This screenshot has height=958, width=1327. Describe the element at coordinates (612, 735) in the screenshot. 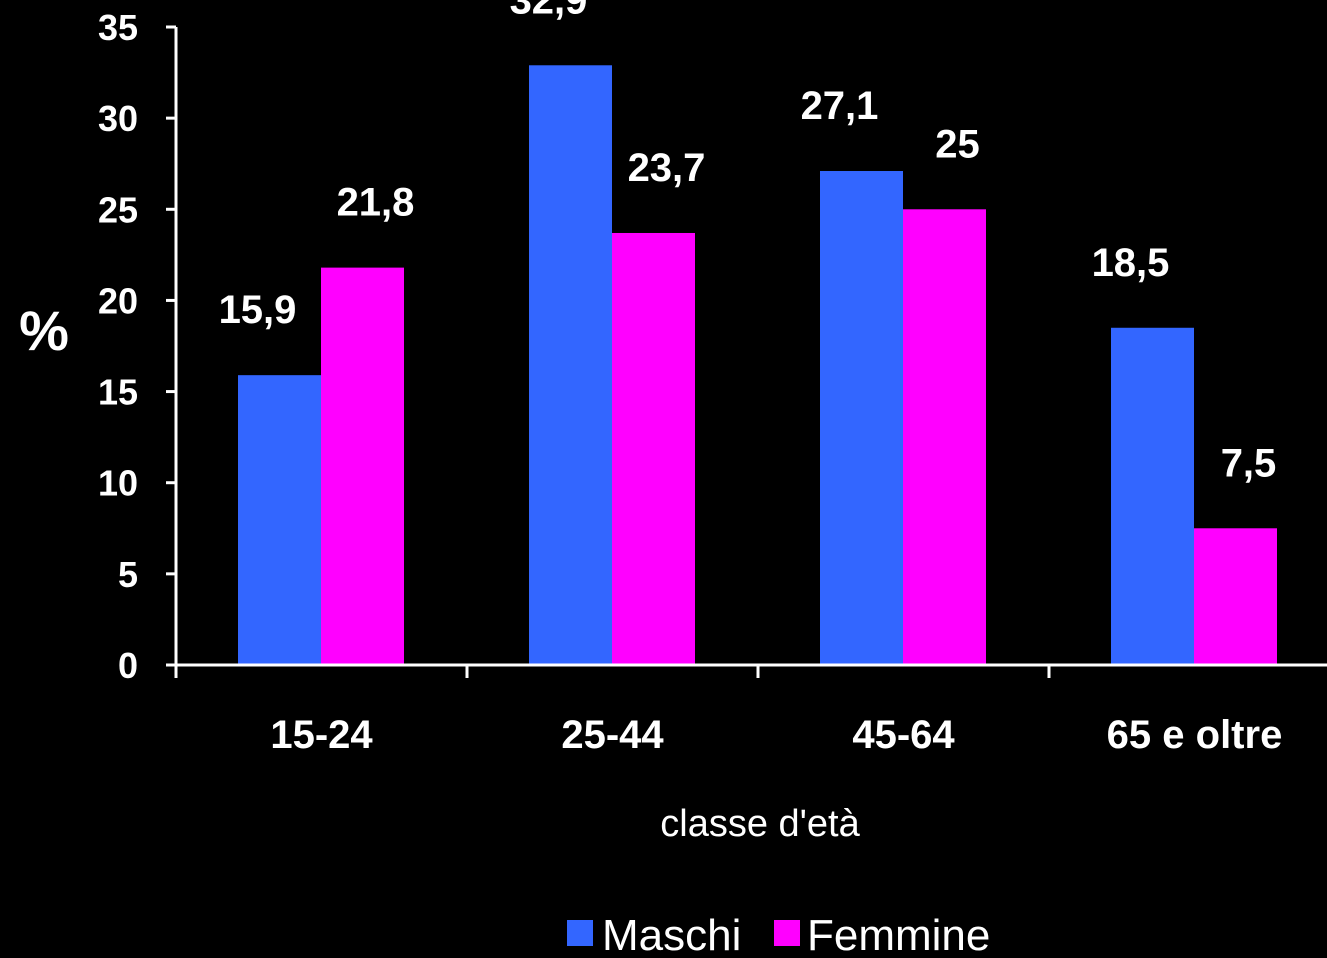

I see `category-label: 25-44` at that location.